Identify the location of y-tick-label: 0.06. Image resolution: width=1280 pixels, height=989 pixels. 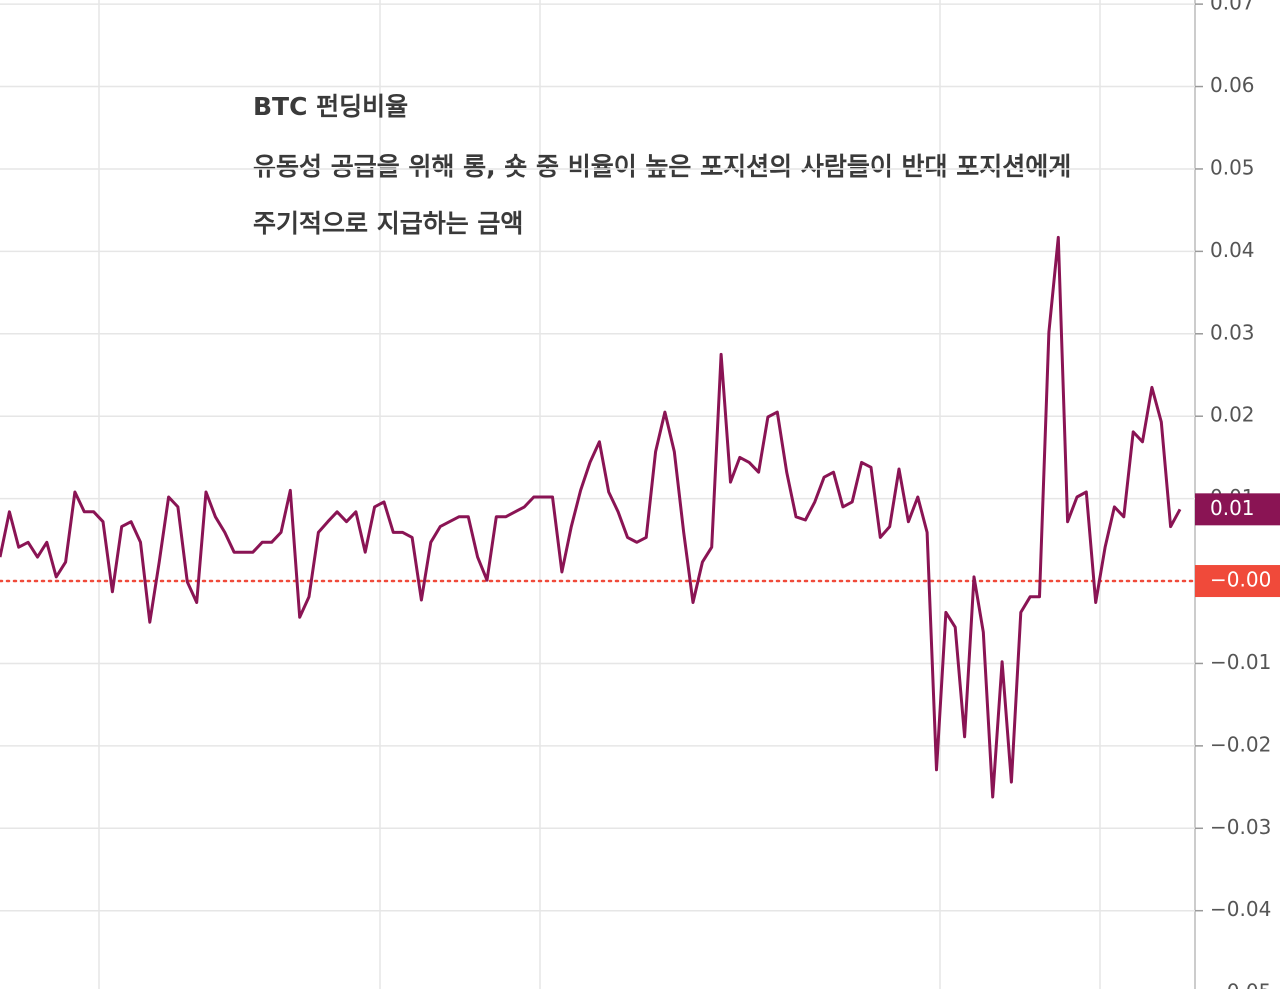
(1232, 85).